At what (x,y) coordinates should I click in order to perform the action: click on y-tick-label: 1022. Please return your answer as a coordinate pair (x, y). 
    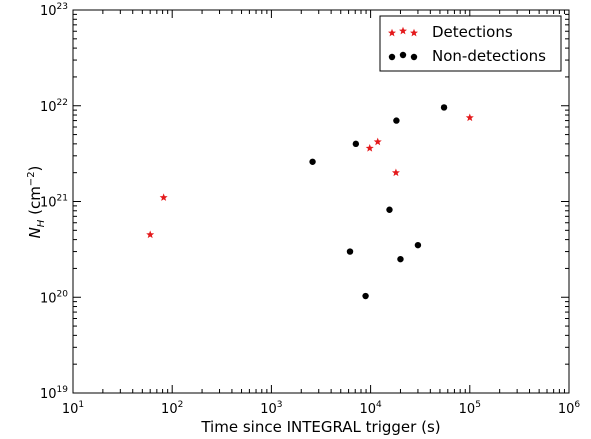
    Looking at the image, I should click on (54, 106).